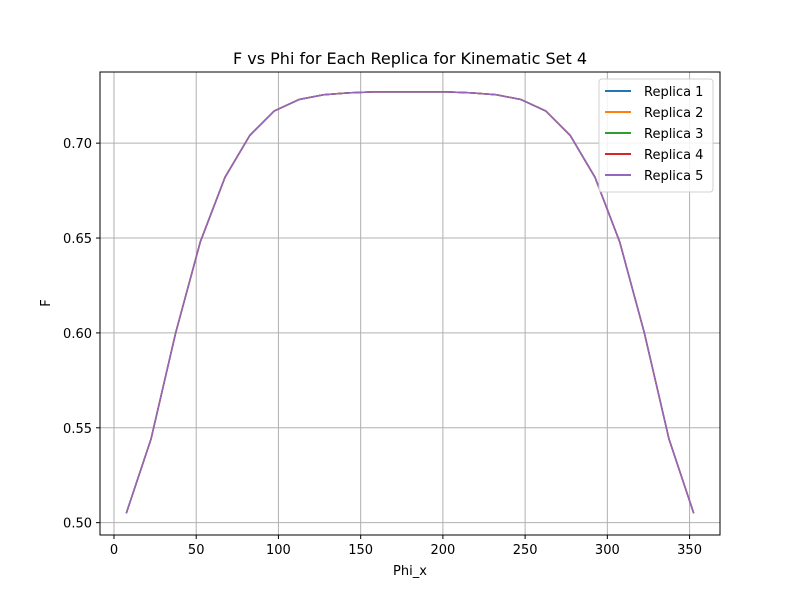 The image size is (800, 600). Describe the element at coordinates (196, 550) in the screenshot. I see `x-tick-label: 50` at that location.